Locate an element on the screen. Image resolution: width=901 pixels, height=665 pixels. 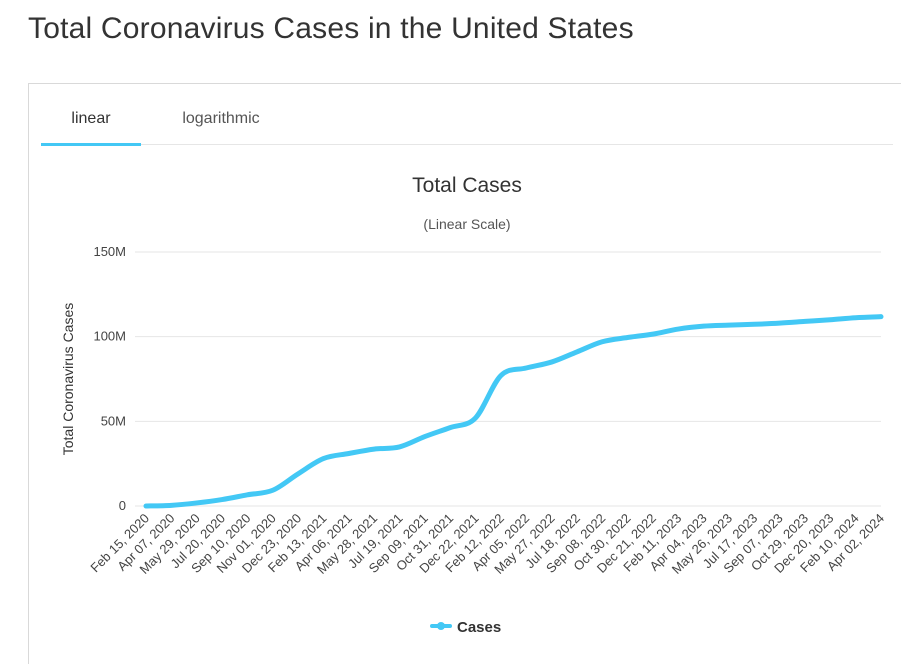
y-axis-title: Total Coronavirus Cases is located at coordinates (68, 379).